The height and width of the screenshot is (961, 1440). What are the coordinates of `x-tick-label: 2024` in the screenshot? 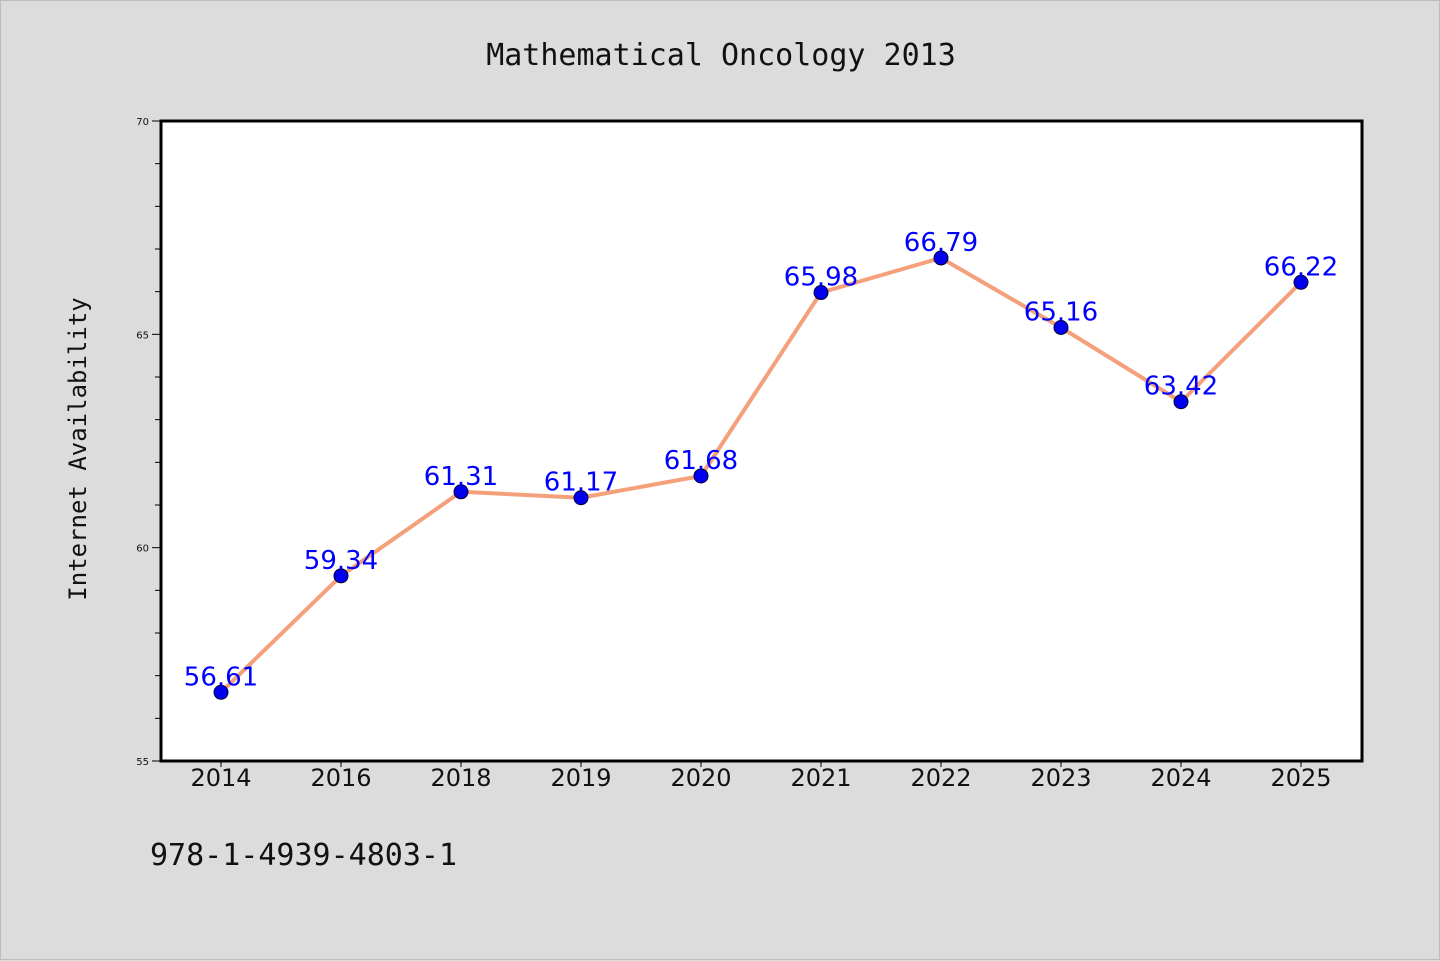 It's located at (1180, 778).